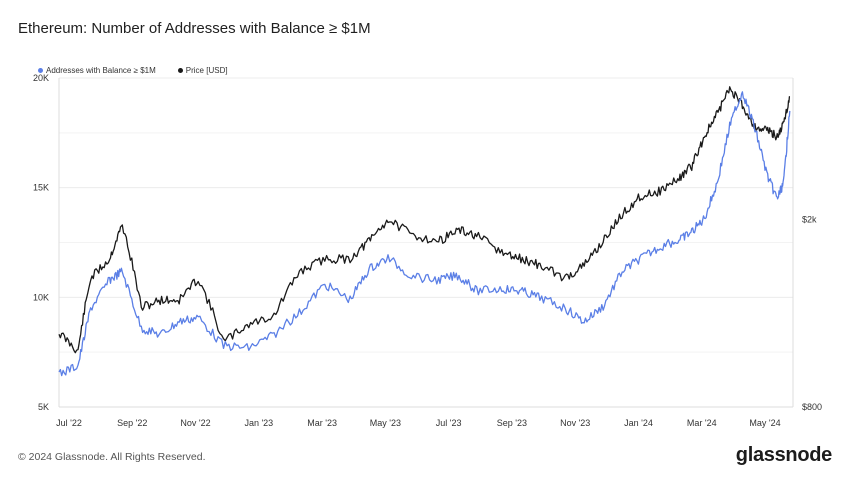  What do you see at coordinates (43, 407) in the screenshot?
I see `y-tick-left-0: 5K` at bounding box center [43, 407].